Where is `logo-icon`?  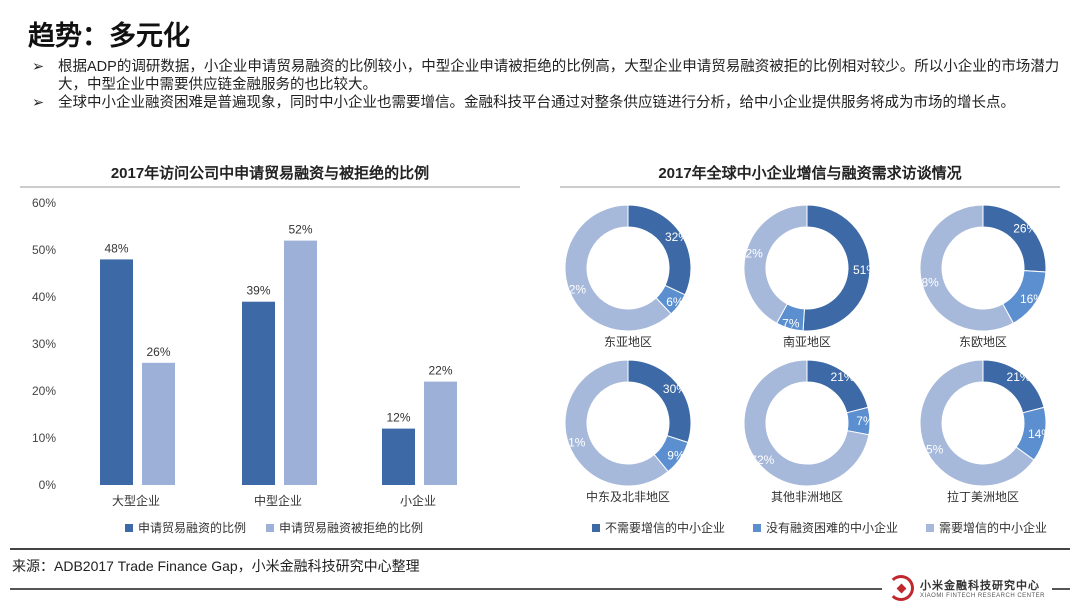
logo-icon is located at coordinates (901, 588).